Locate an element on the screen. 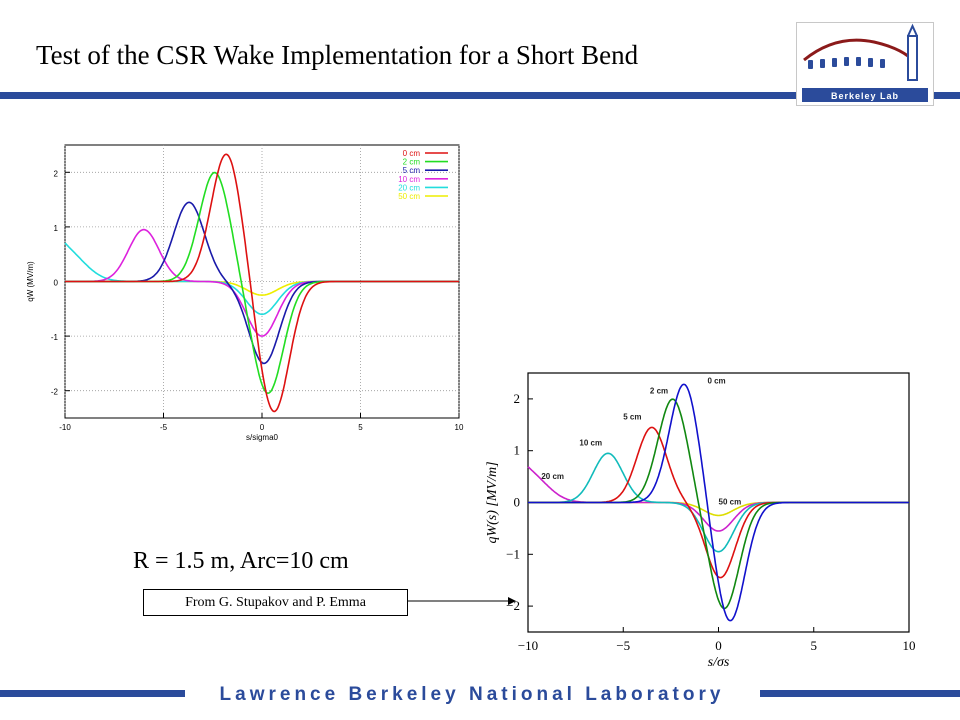  series-label: 20 cm is located at coordinates (552, 476).